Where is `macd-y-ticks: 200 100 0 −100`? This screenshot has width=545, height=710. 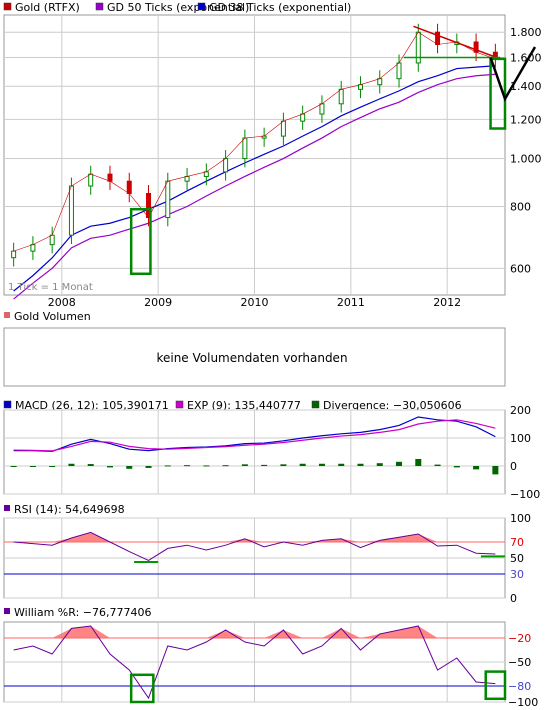 macd-y-ticks: 200 100 0 −100 is located at coordinates (525, 452).